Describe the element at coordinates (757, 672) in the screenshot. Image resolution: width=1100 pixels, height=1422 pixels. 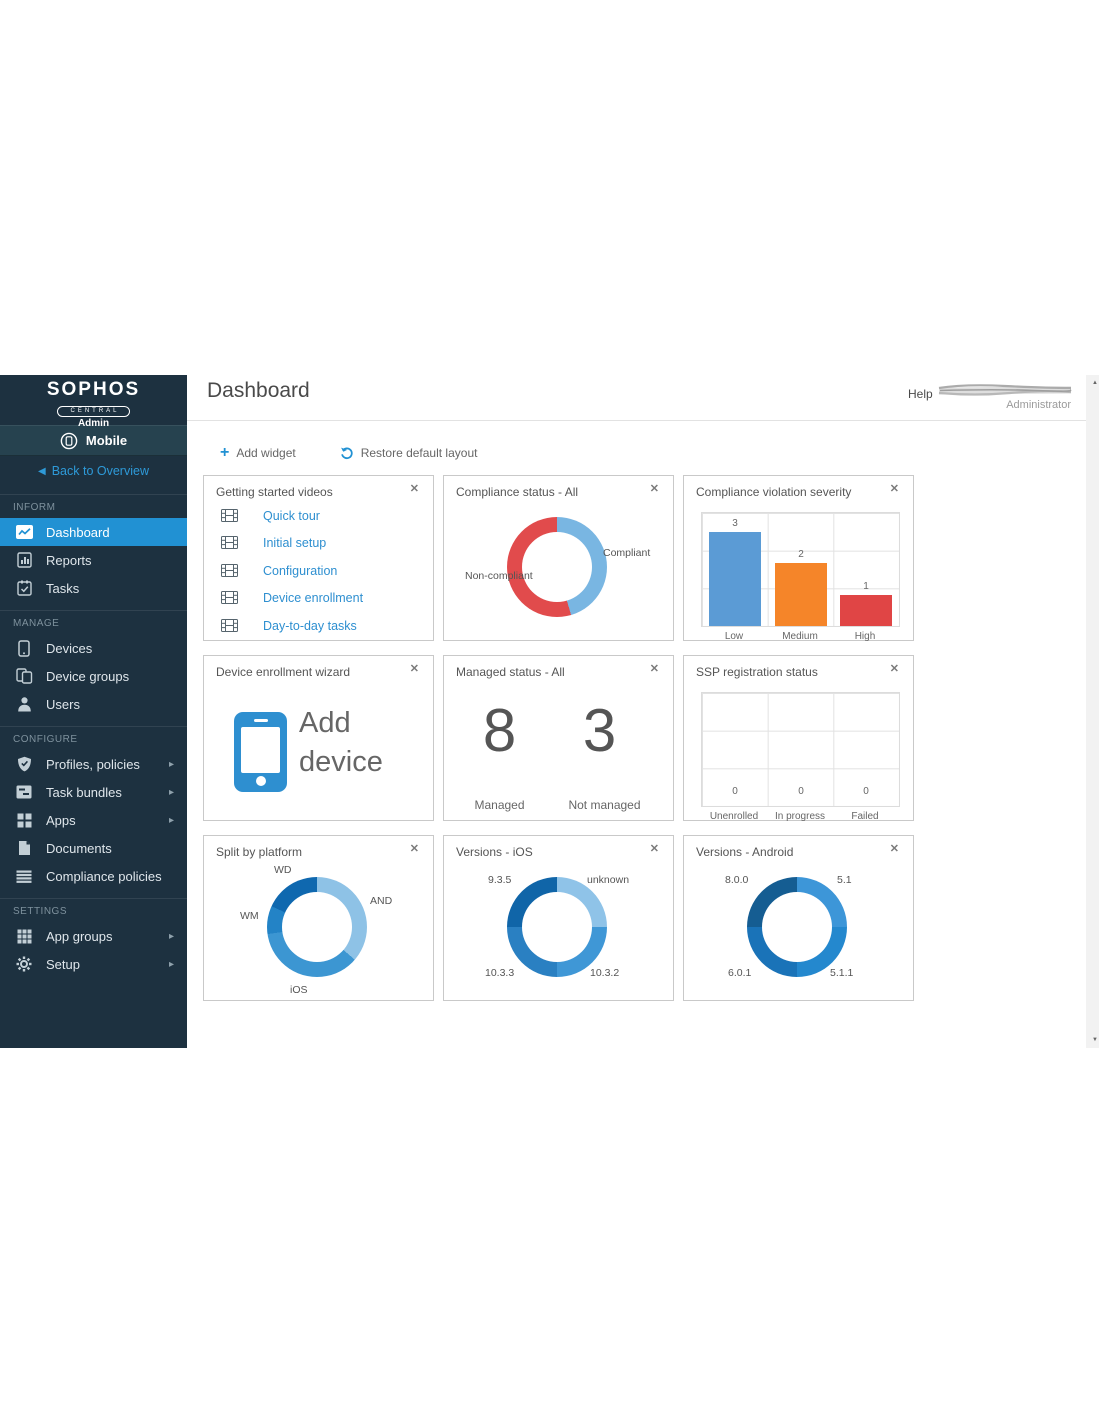
I see `widget-title: SSP registration status` at that location.